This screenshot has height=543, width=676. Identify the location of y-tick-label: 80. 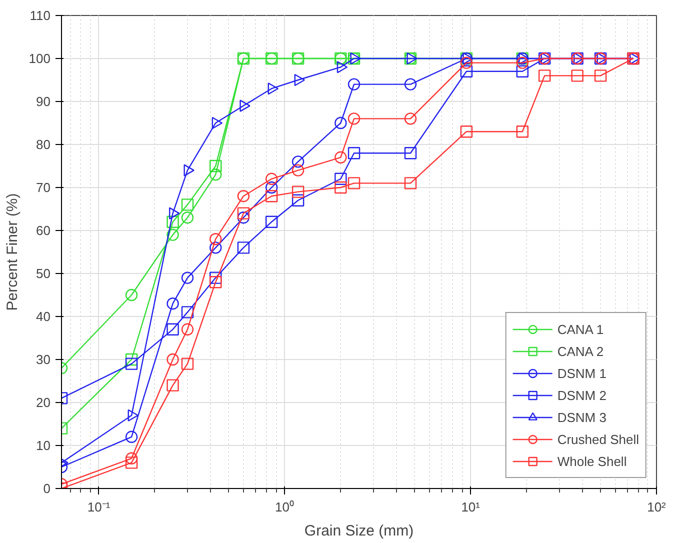
(43, 144).